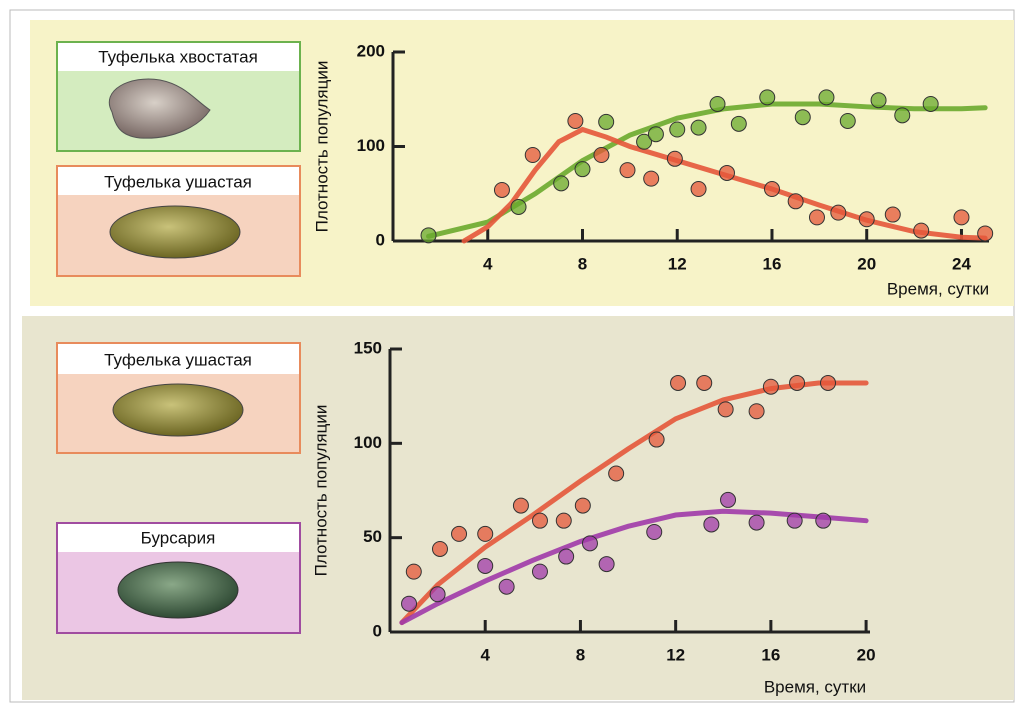  What do you see at coordinates (371, 50) in the screenshot?
I see `y-tick-label: 200` at bounding box center [371, 50].